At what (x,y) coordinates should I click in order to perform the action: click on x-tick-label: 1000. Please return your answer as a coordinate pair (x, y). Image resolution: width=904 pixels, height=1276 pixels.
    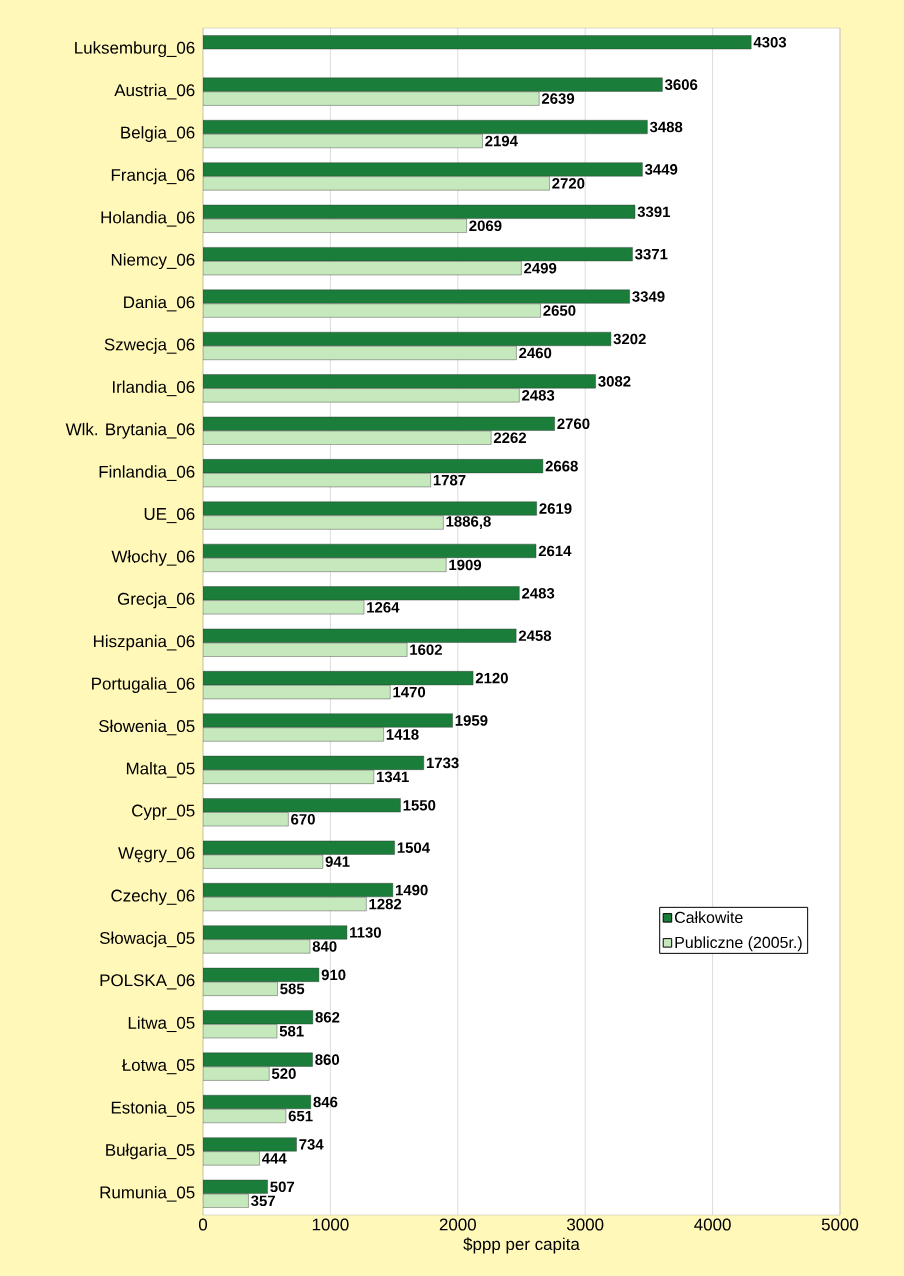
    Looking at the image, I should click on (330, 1224).